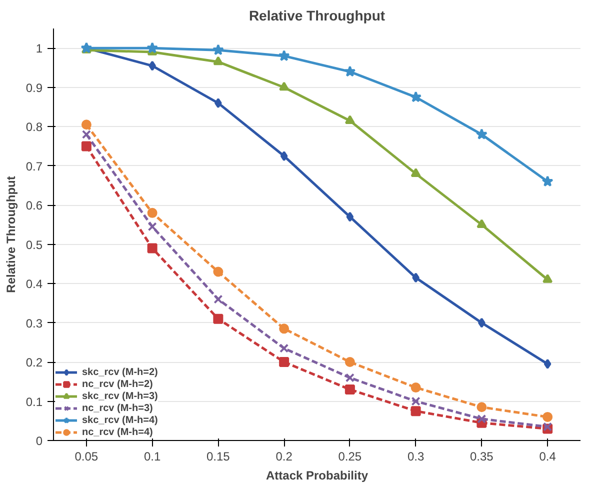 This screenshot has height=492, width=592. I want to click on y-axis-title: Relative Throughput, so click(11, 234).